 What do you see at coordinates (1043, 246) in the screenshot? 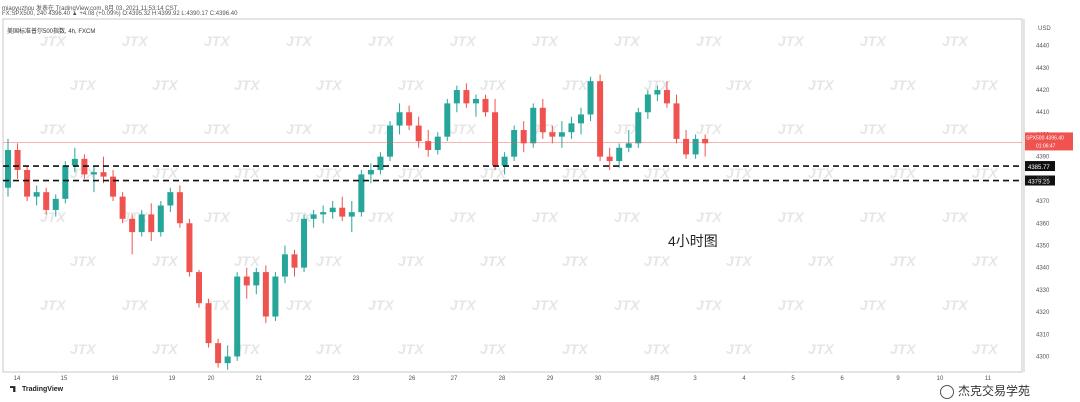
I see `y-tick-label: 4350` at bounding box center [1043, 246].